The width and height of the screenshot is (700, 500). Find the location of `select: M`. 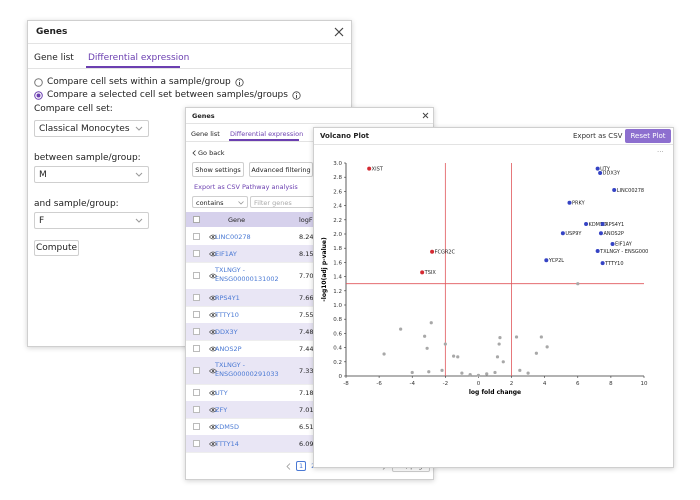

select: M is located at coordinates (91, 174).